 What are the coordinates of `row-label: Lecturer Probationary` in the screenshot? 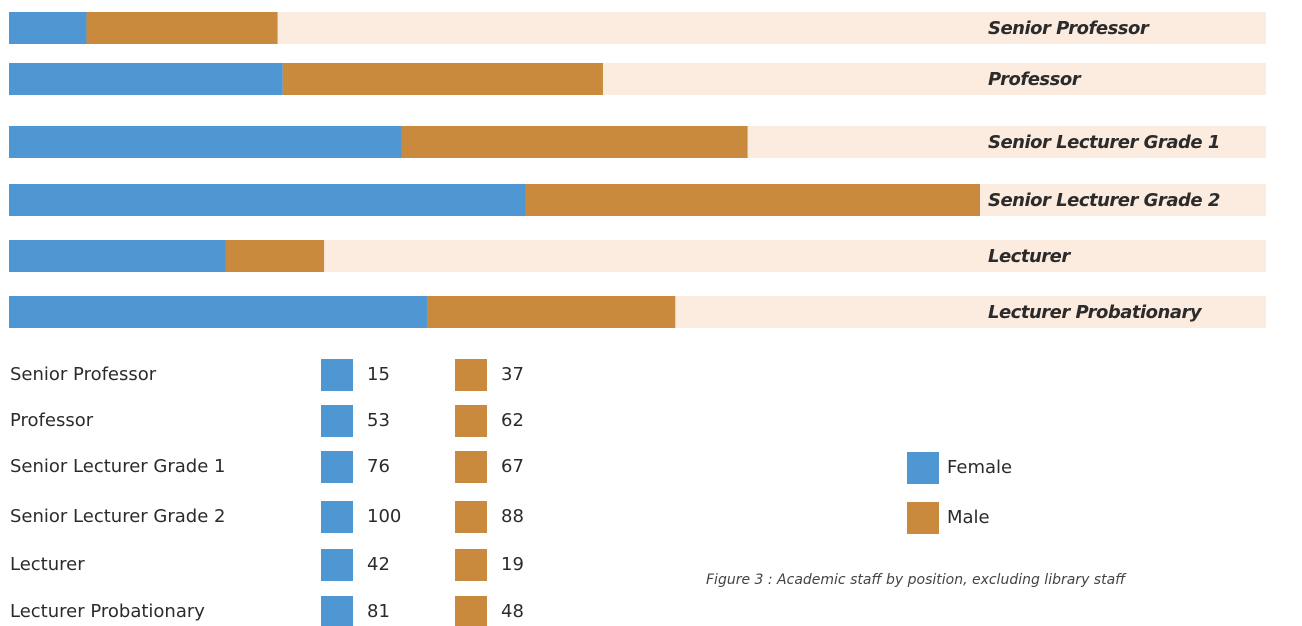 It's located at (107, 611).